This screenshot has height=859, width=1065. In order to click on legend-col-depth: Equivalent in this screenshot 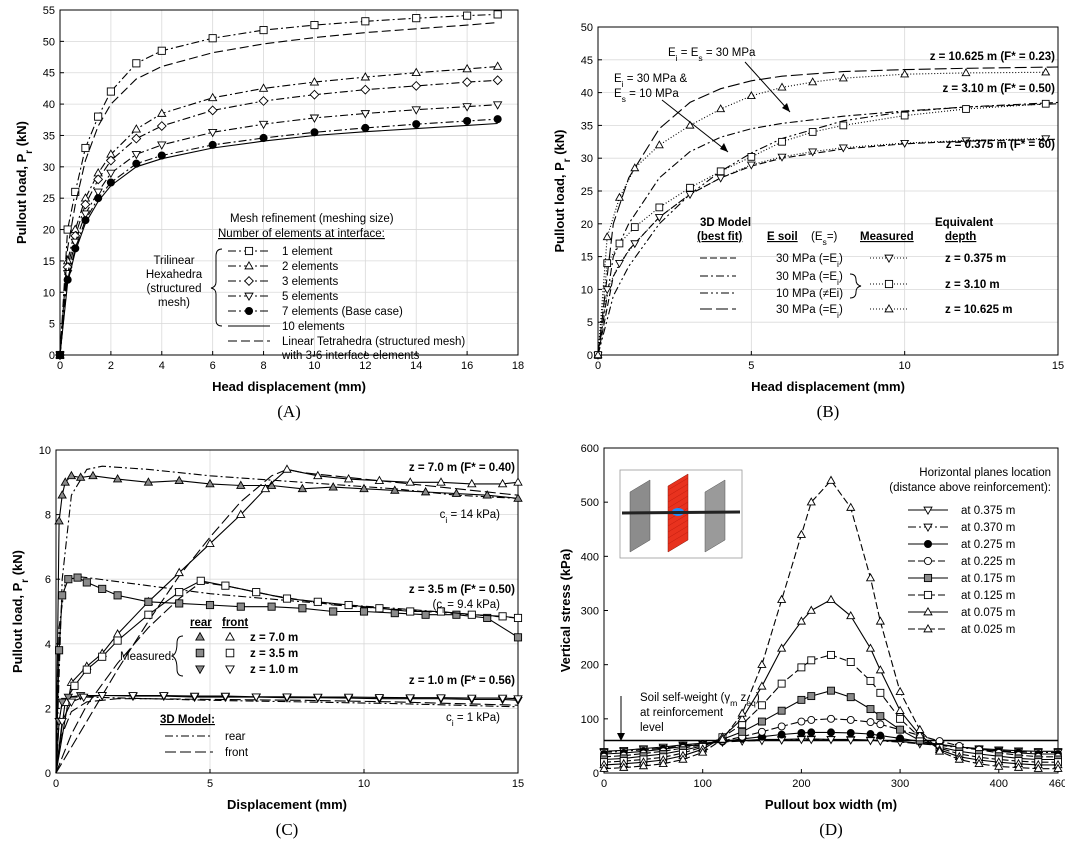, I will do `click(964, 223)`.